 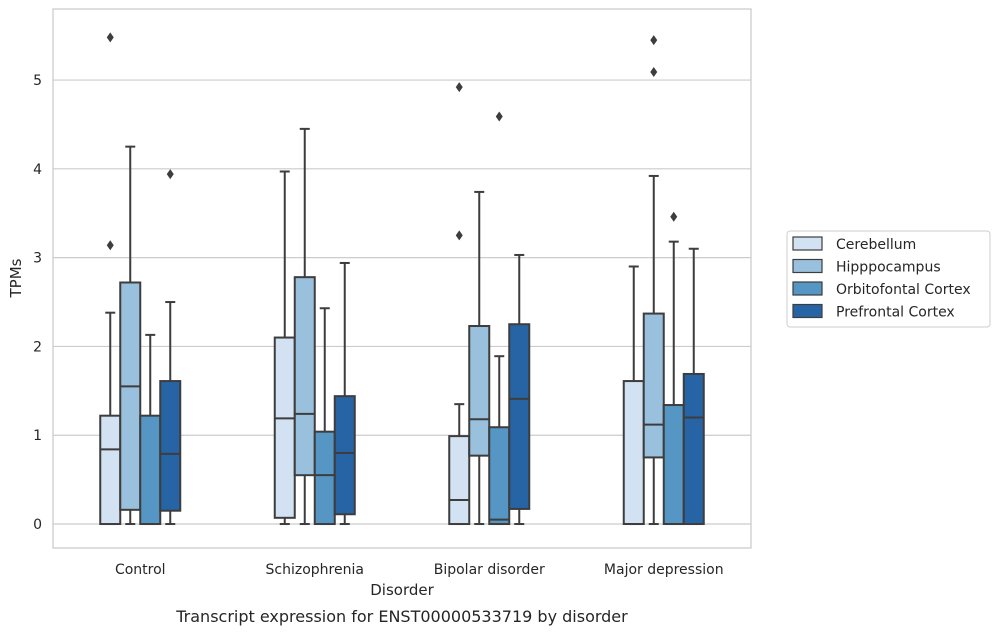 I want to click on legend-label: Orbitofontal Cortex, so click(x=903, y=290).